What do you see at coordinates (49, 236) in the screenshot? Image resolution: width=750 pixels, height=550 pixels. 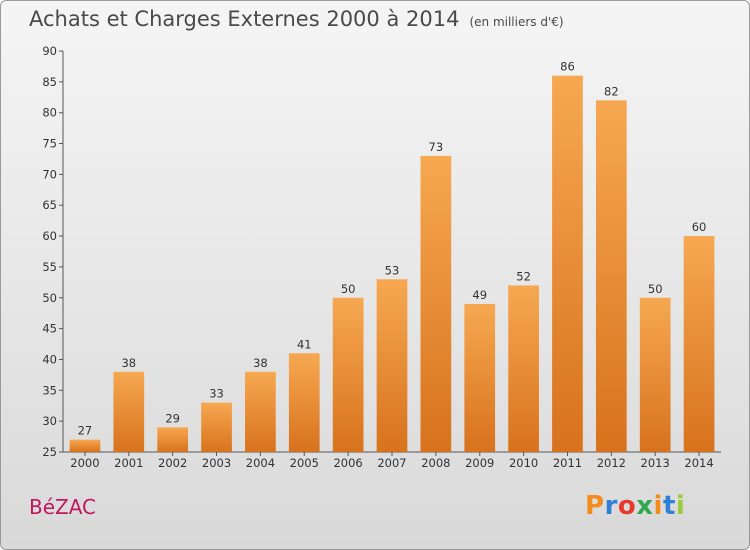 I see `y-tick-label: 60` at bounding box center [49, 236].